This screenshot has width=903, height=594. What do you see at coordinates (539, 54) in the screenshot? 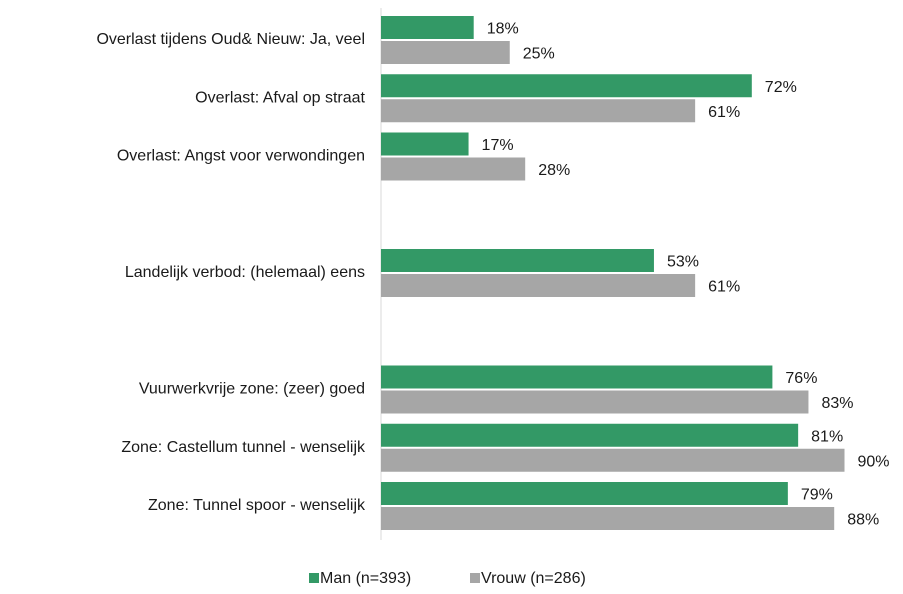
I see `value-label: 25%` at bounding box center [539, 54].